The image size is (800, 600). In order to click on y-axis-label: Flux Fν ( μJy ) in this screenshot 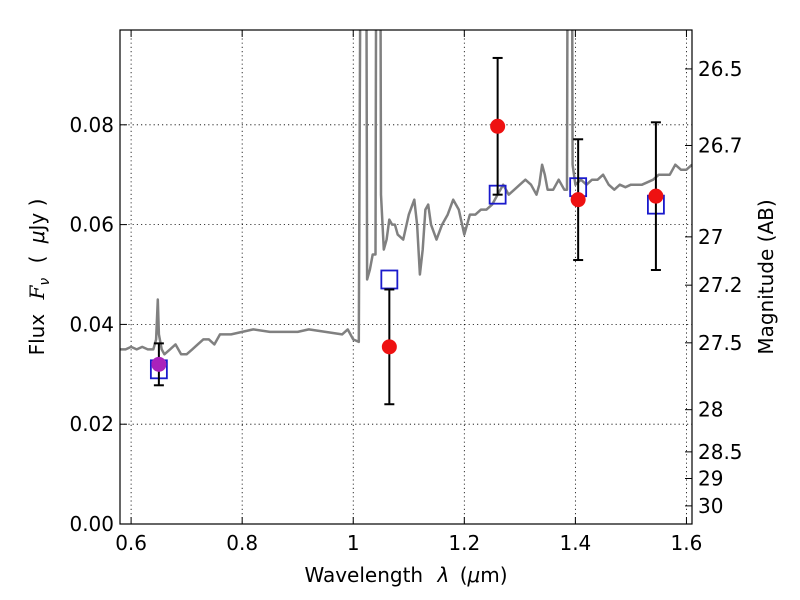, I will do `click(39, 277)`.